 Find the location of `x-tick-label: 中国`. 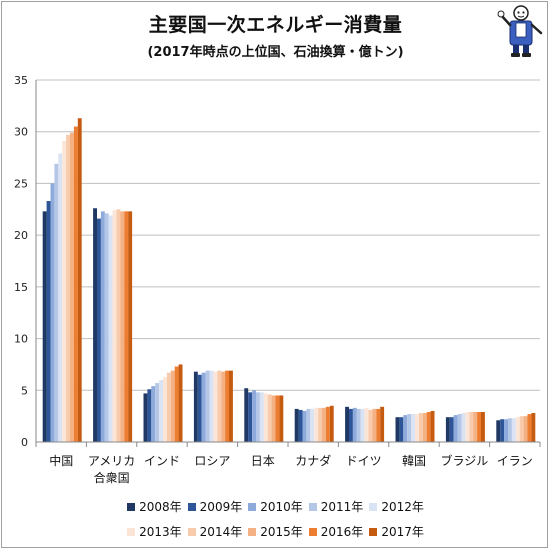

x-tick-label: 中国 is located at coordinates (61, 460).